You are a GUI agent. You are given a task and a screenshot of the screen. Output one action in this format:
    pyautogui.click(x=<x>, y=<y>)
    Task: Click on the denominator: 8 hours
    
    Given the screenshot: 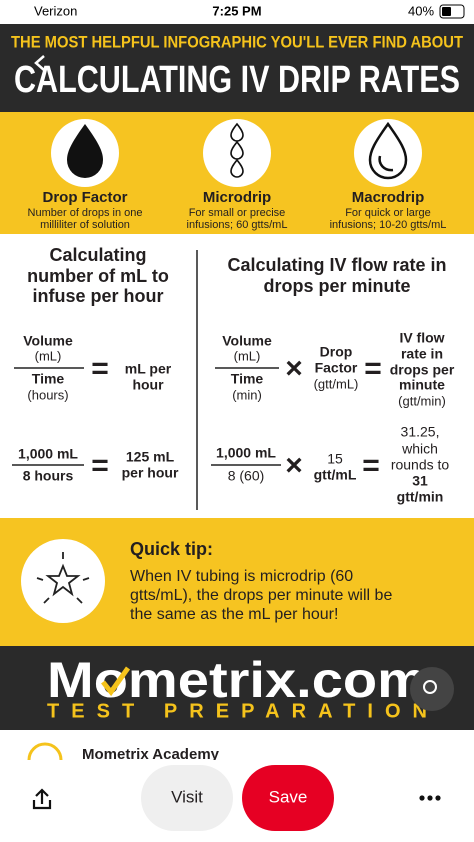 What is the action you would take?
    pyautogui.click(x=48, y=476)
    